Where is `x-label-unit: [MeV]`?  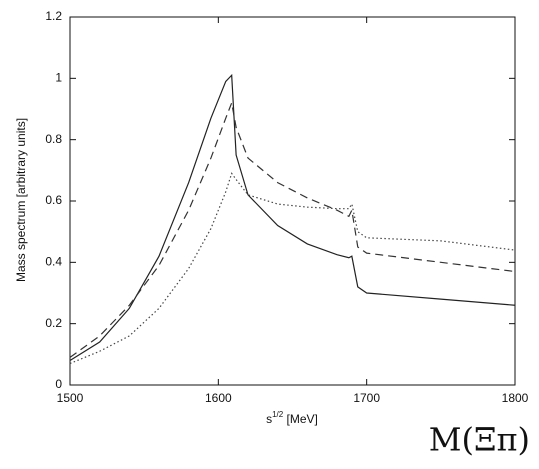
x-label-unit: [MeV] is located at coordinates (300, 419).